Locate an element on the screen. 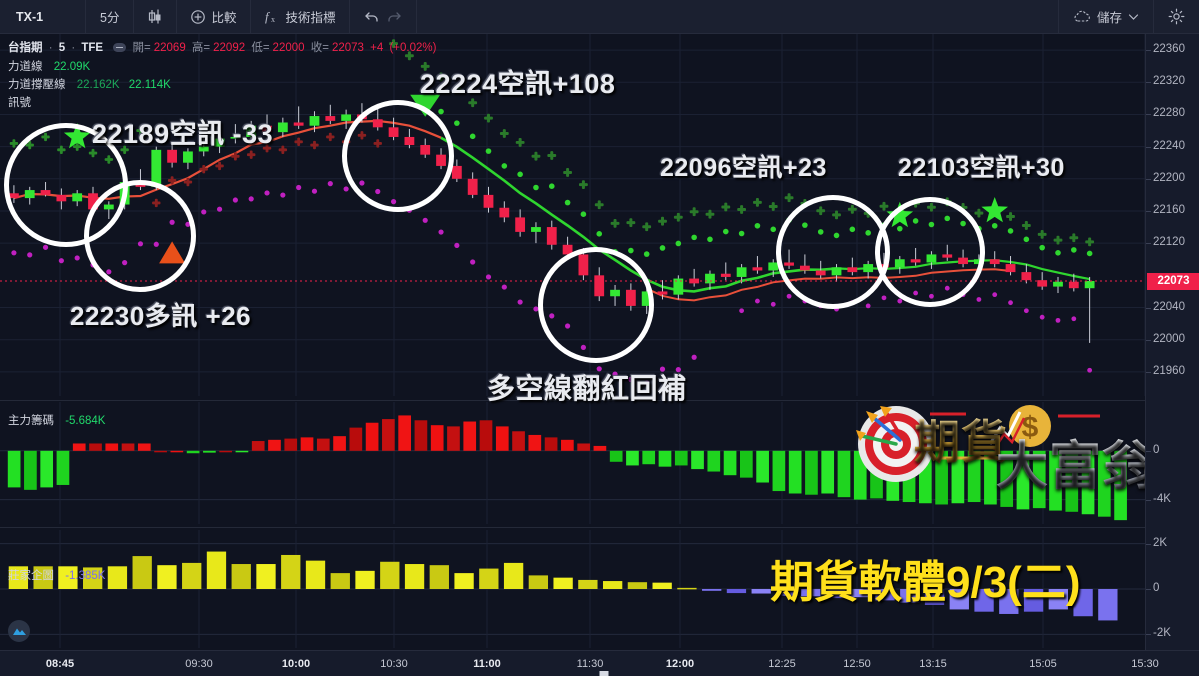 This screenshot has height=676, width=1199. interval-button: 5分 is located at coordinates (110, 16).